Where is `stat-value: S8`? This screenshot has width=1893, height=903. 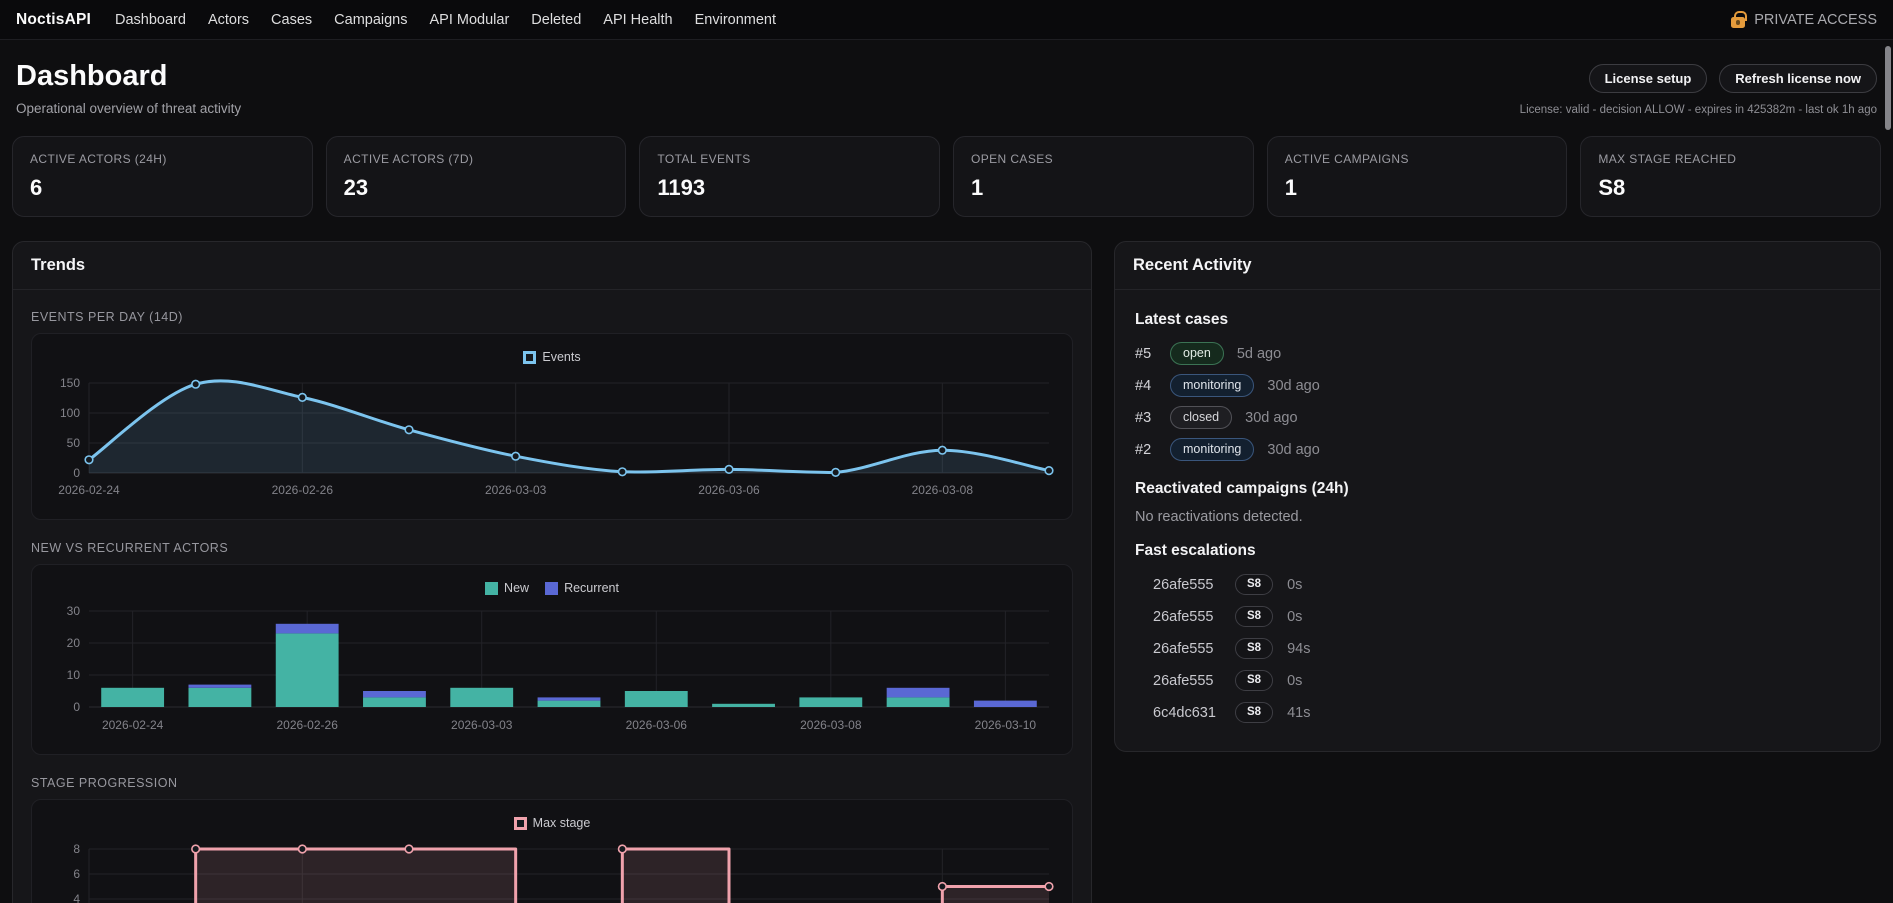
stat-value: S8 is located at coordinates (1612, 187).